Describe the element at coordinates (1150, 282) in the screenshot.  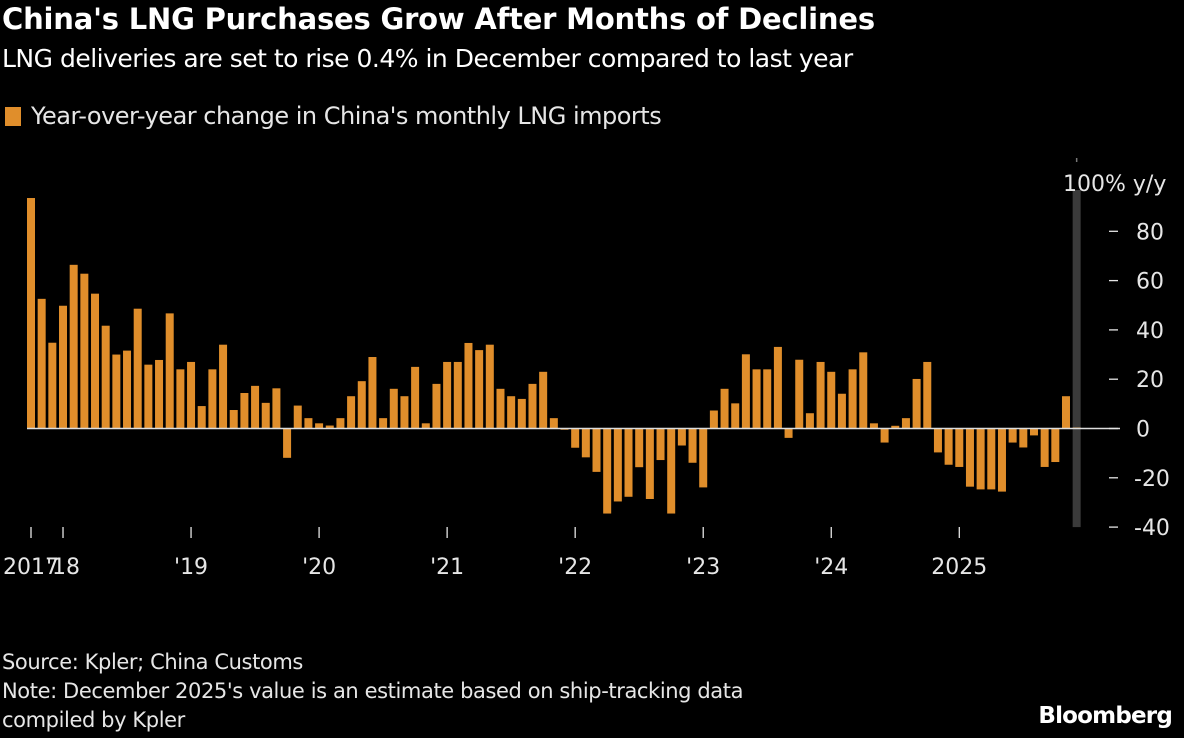
I see `y-tick-label: 60` at that location.